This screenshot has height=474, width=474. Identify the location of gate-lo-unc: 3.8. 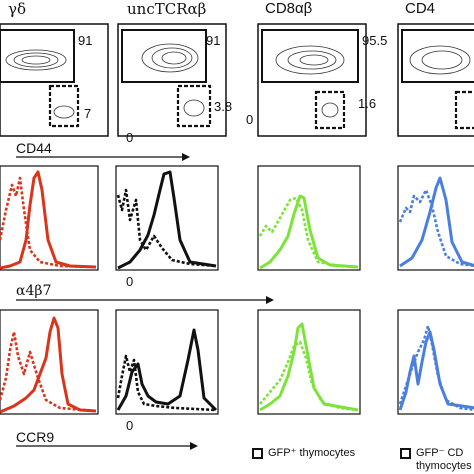
(223, 106).